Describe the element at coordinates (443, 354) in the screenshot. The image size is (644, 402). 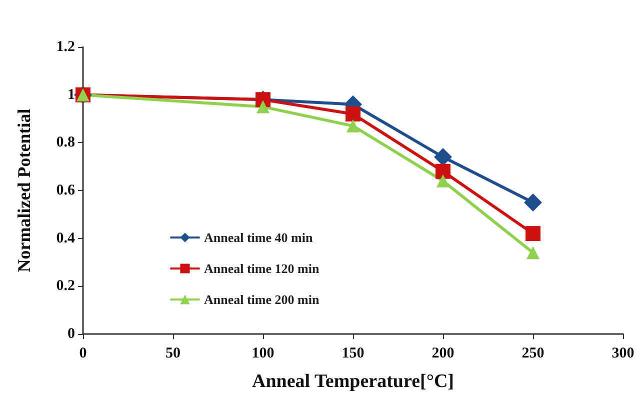
I see `x-tick-label: 200` at that location.